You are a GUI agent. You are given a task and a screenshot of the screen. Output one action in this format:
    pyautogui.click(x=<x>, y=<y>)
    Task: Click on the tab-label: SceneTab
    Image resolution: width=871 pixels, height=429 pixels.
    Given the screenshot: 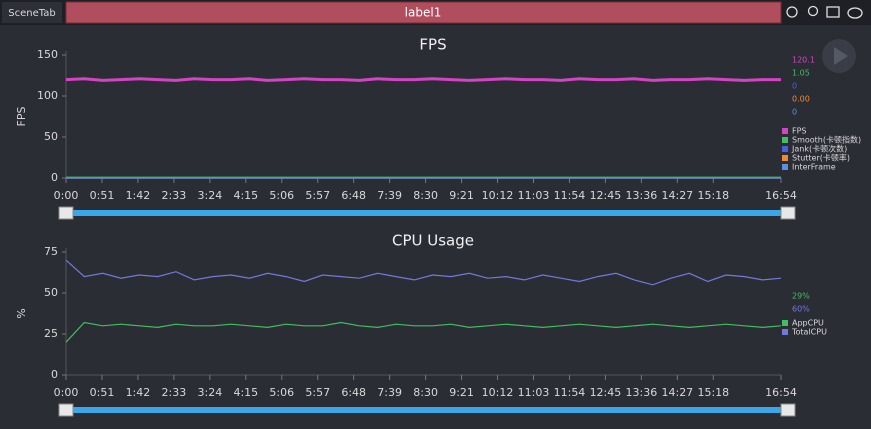 What is the action you would take?
    pyautogui.click(x=31, y=13)
    